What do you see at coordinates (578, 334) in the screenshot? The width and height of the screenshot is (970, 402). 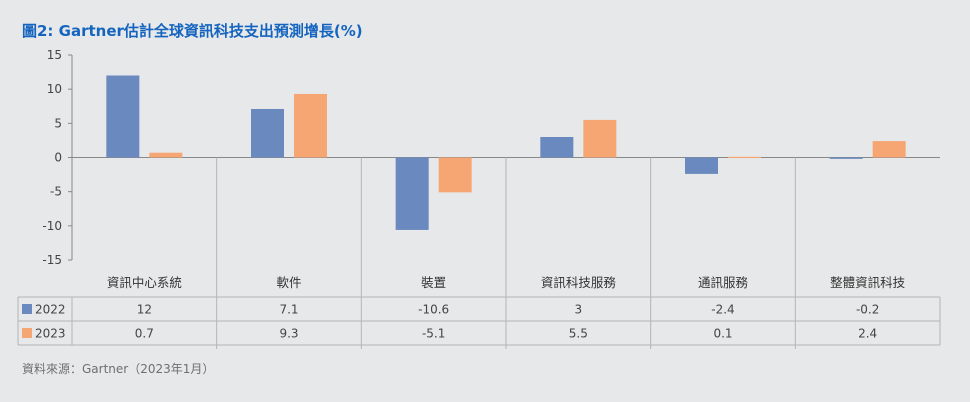 I see `data-label: 5.5` at bounding box center [578, 334].